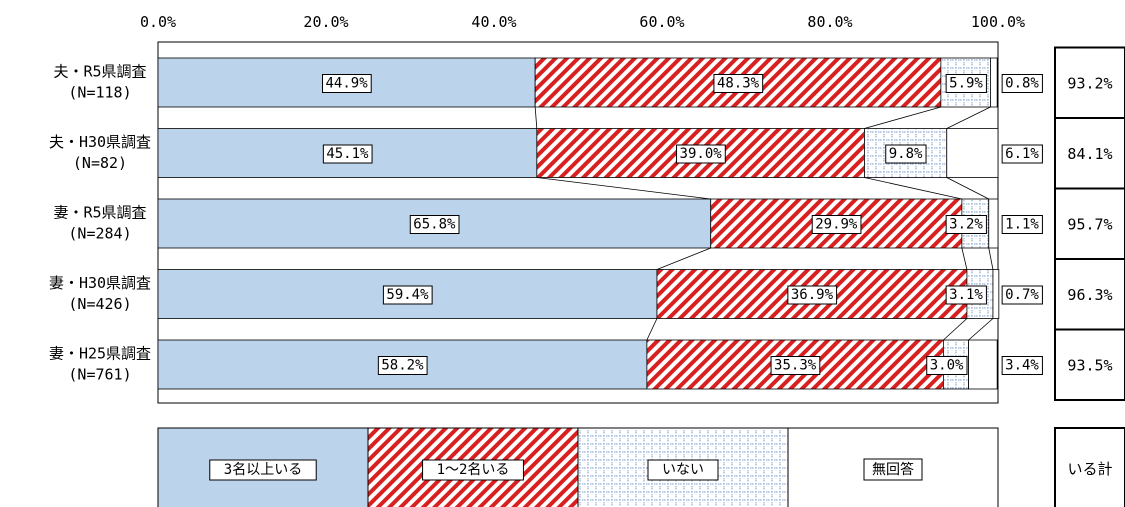 Image resolution: width=1125 pixels, height=507 pixels. Describe the element at coordinates (99, 234) in the screenshot. I see `category-label: (N=284)` at that location.